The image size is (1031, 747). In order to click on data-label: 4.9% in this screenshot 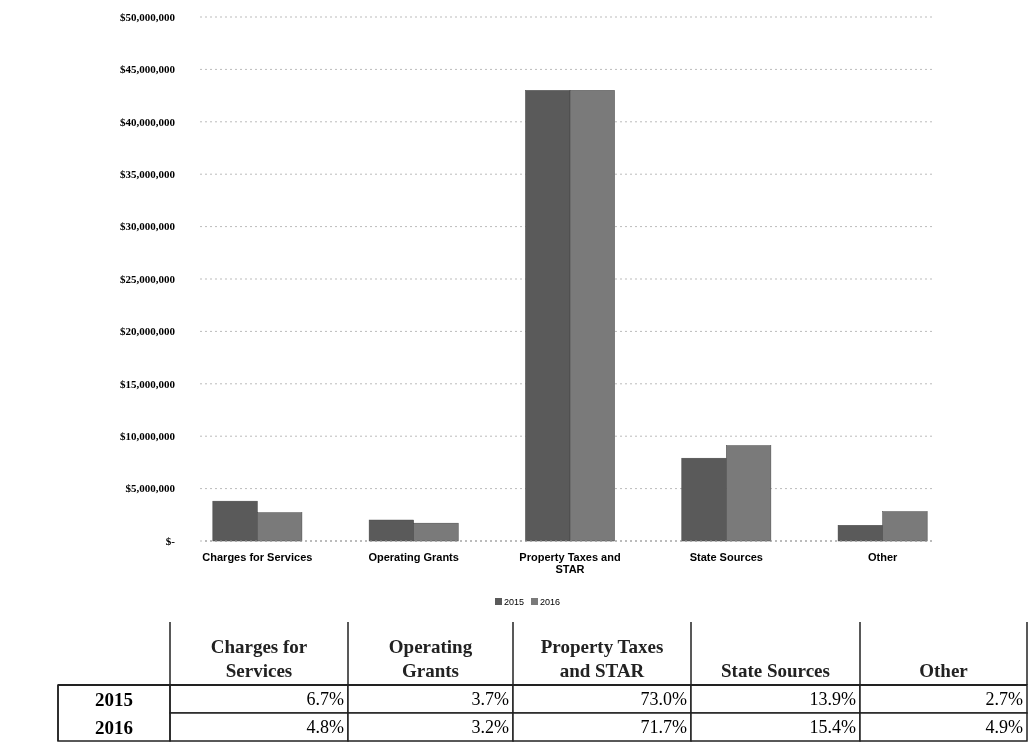, I will do `click(1004, 727)`.